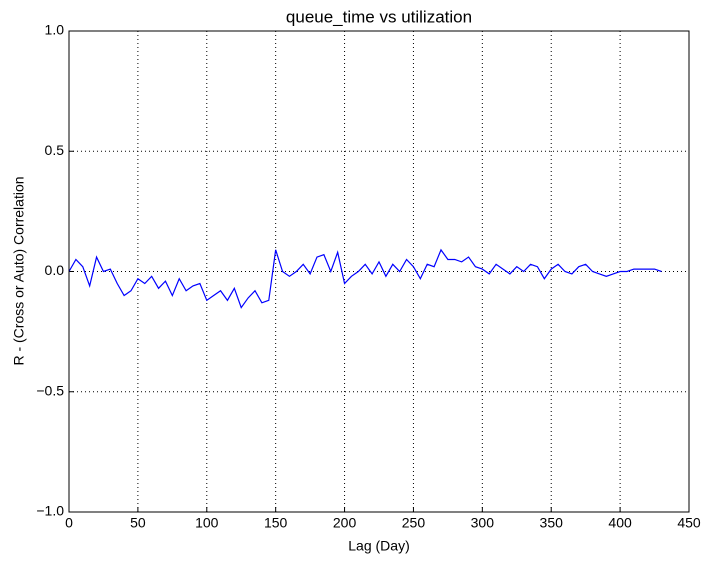 Image resolution: width=712 pixels, height=569 pixels. I want to click on y-tick-label: −1.0, so click(50, 511).